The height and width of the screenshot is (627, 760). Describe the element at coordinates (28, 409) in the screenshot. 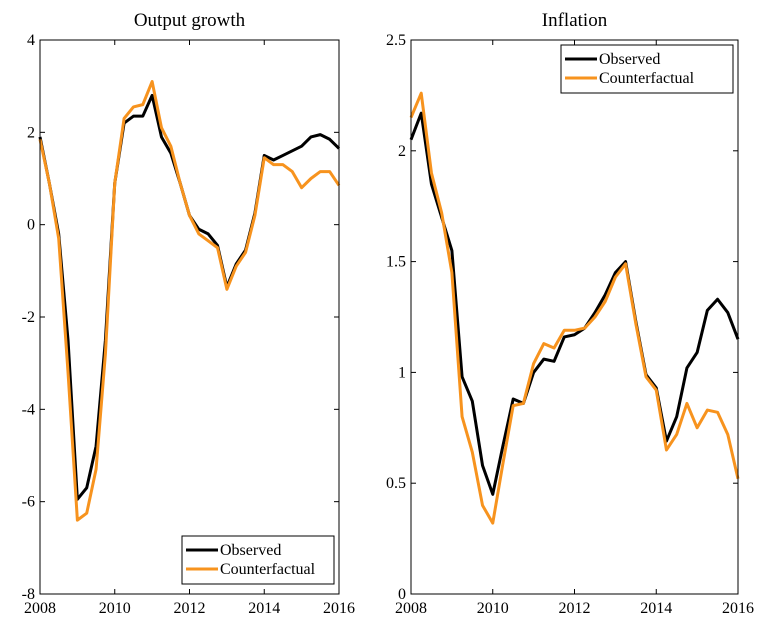

I see `y-tick-label: -4` at that location.